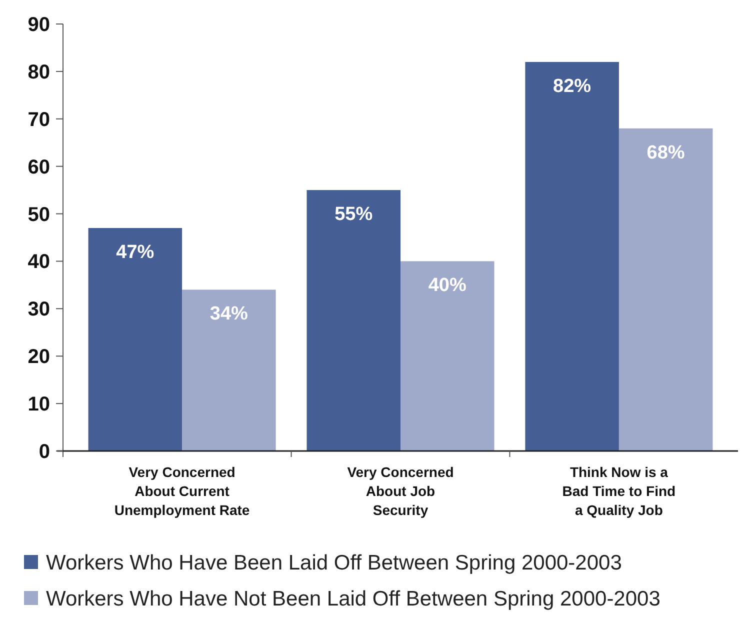  Describe the element at coordinates (229, 314) in the screenshot. I see `data-label: 34%` at that location.